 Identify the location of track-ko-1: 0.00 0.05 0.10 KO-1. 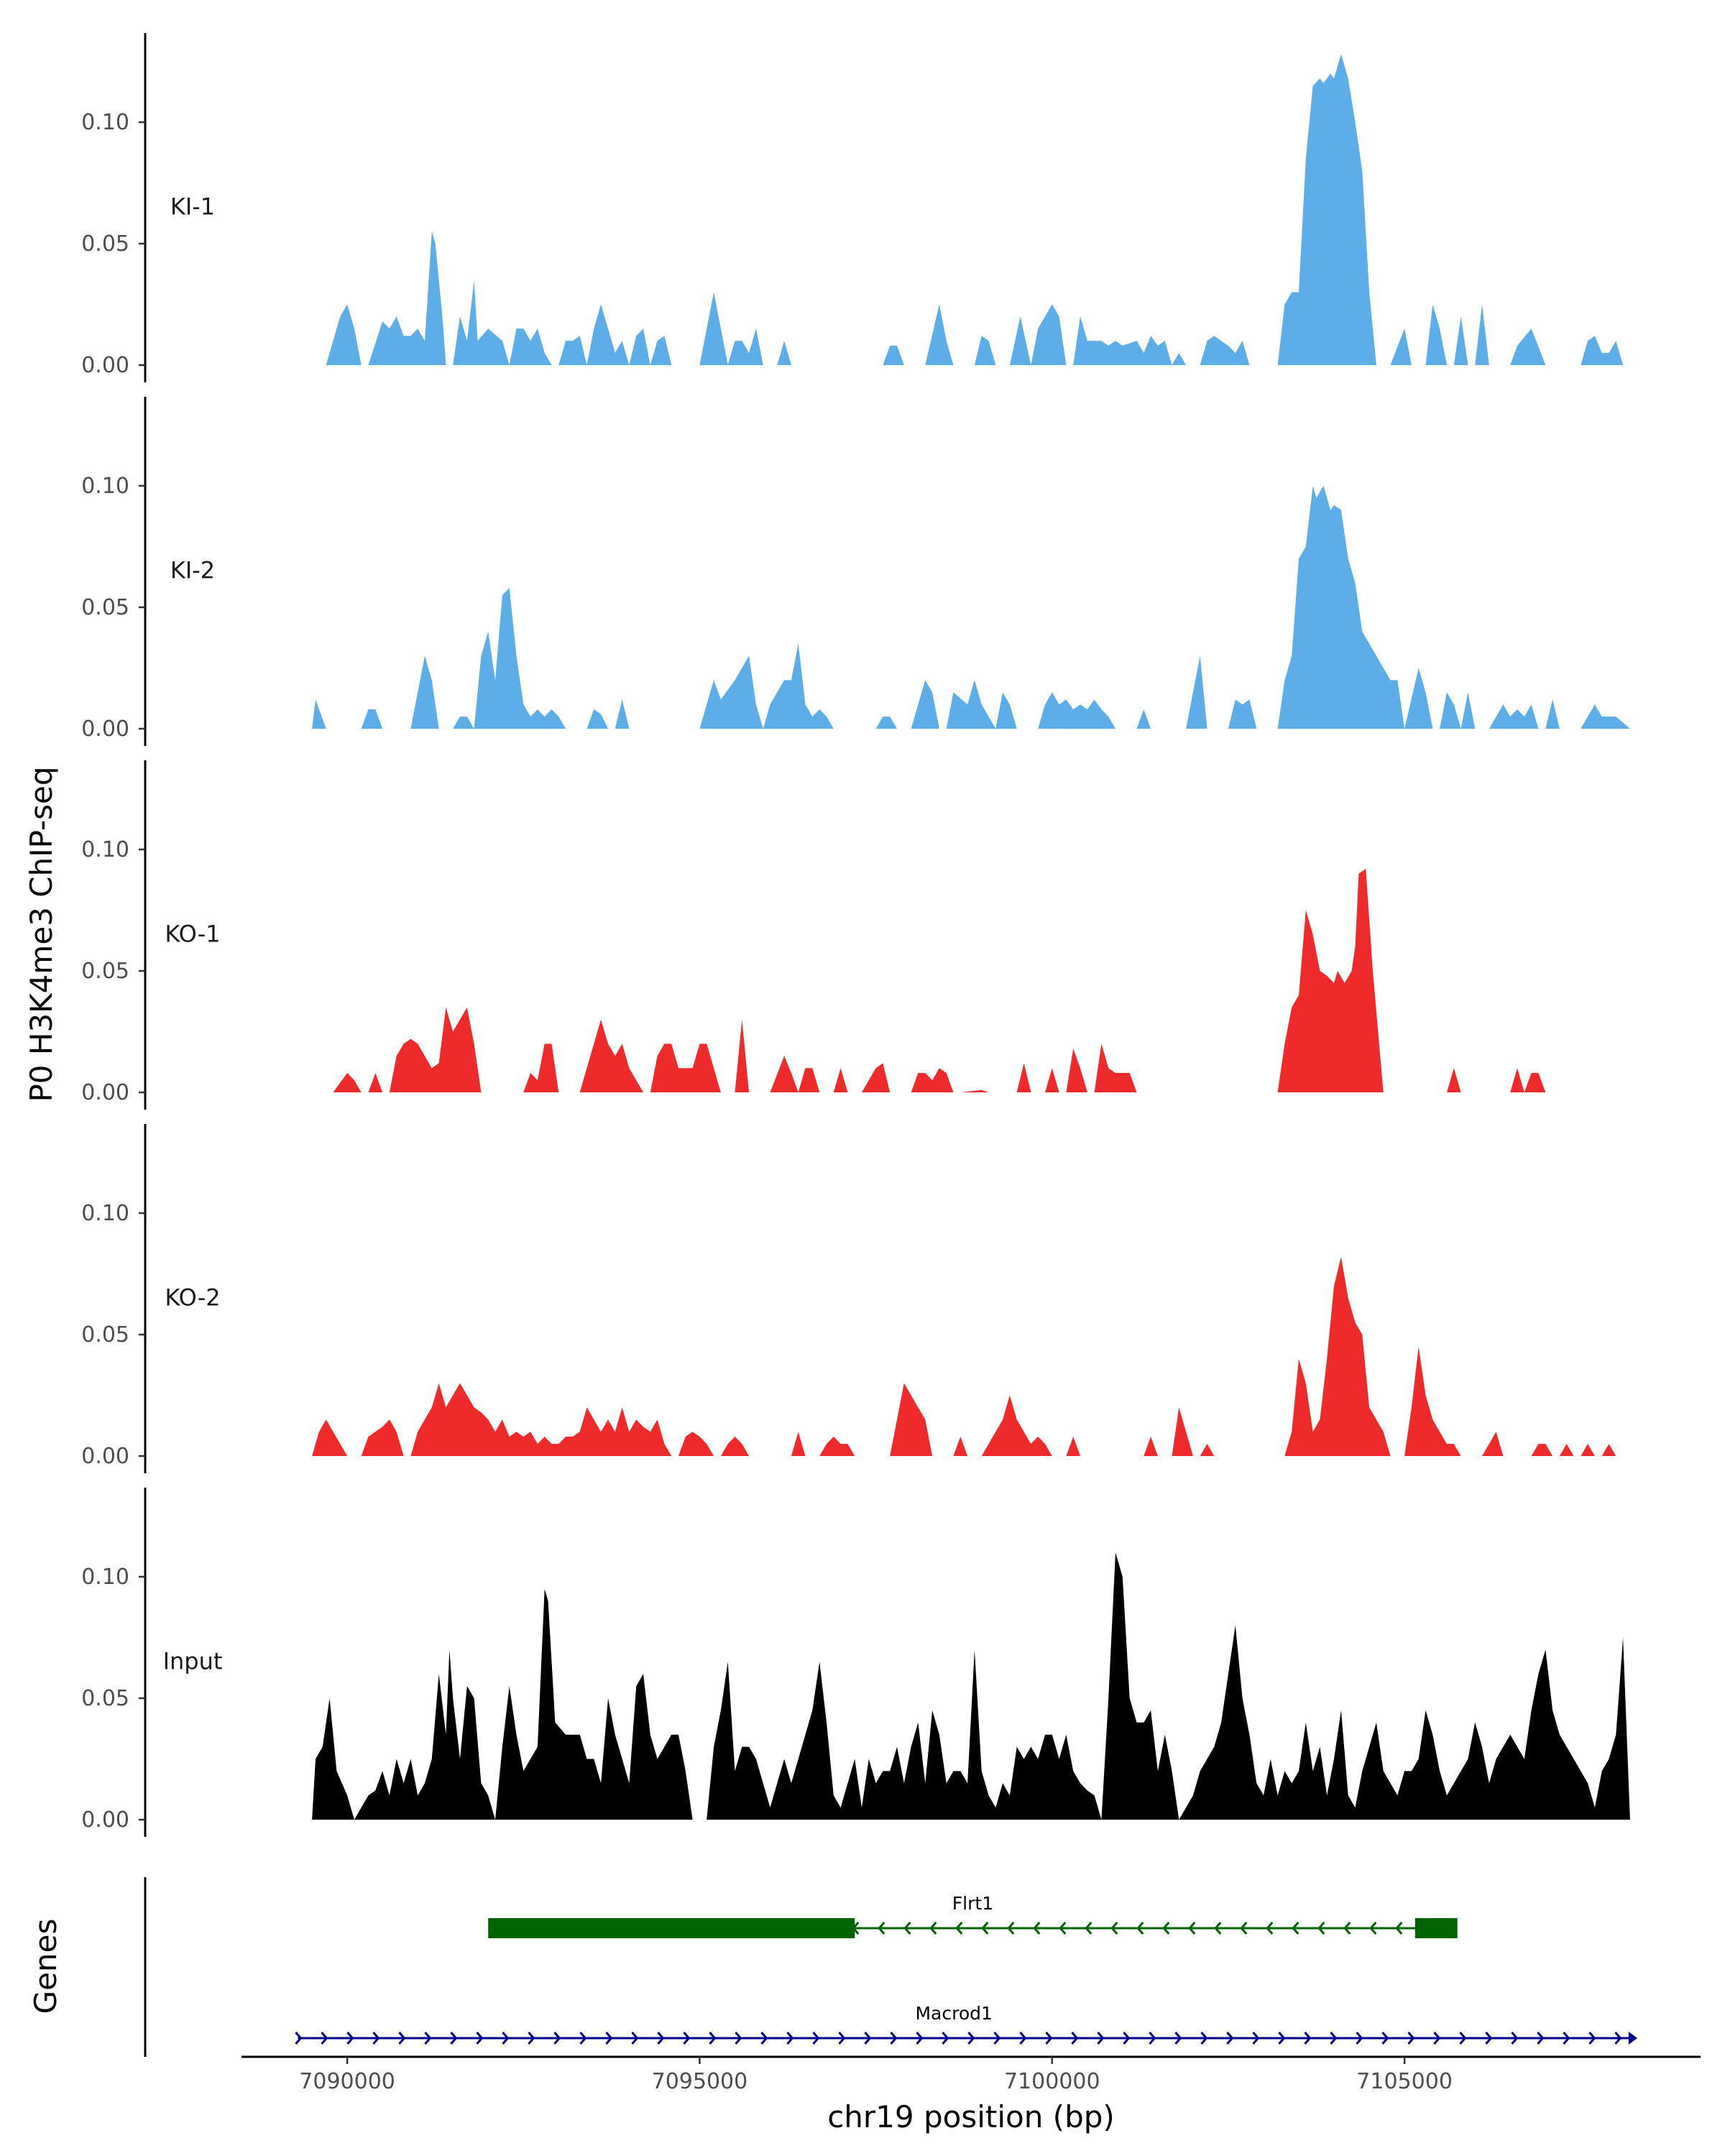
(813, 935).